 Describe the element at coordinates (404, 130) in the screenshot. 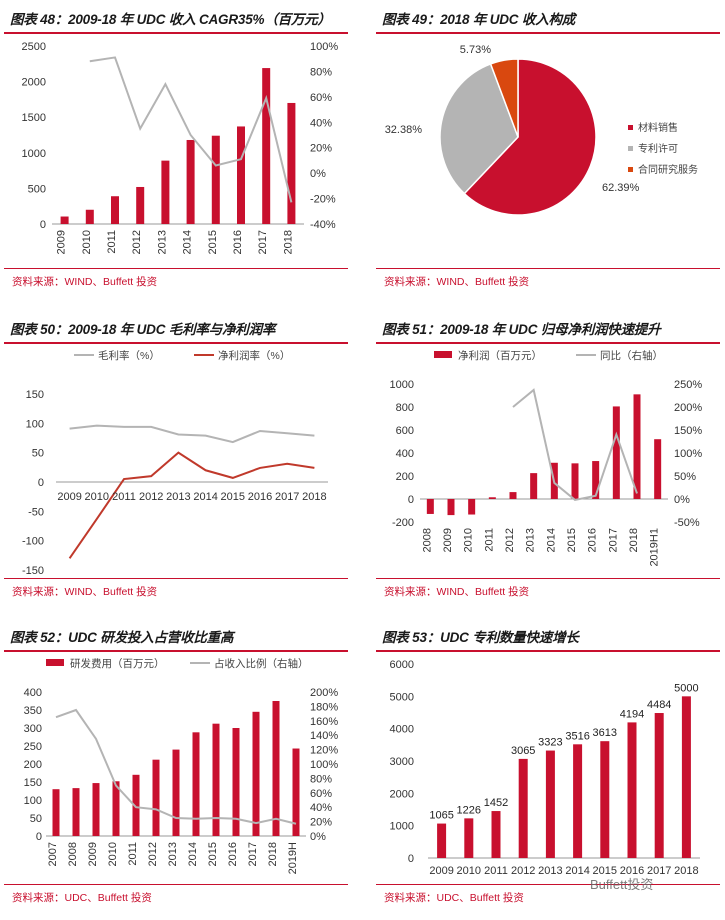

I see `slice-value-label: 32.38%` at that location.